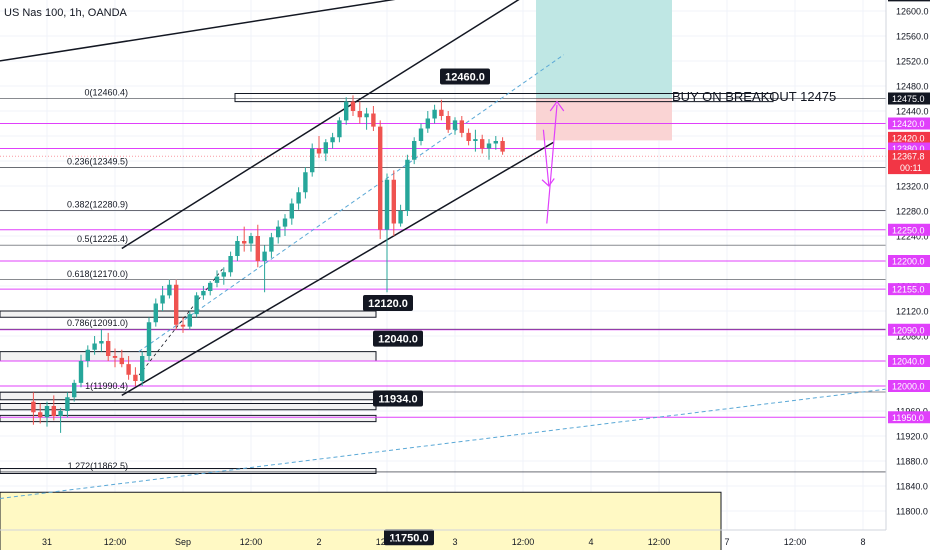 Image resolution: width=932 pixels, height=555 pixels. What do you see at coordinates (318, 542) in the screenshot?
I see `time-tick-label: 2` at bounding box center [318, 542].